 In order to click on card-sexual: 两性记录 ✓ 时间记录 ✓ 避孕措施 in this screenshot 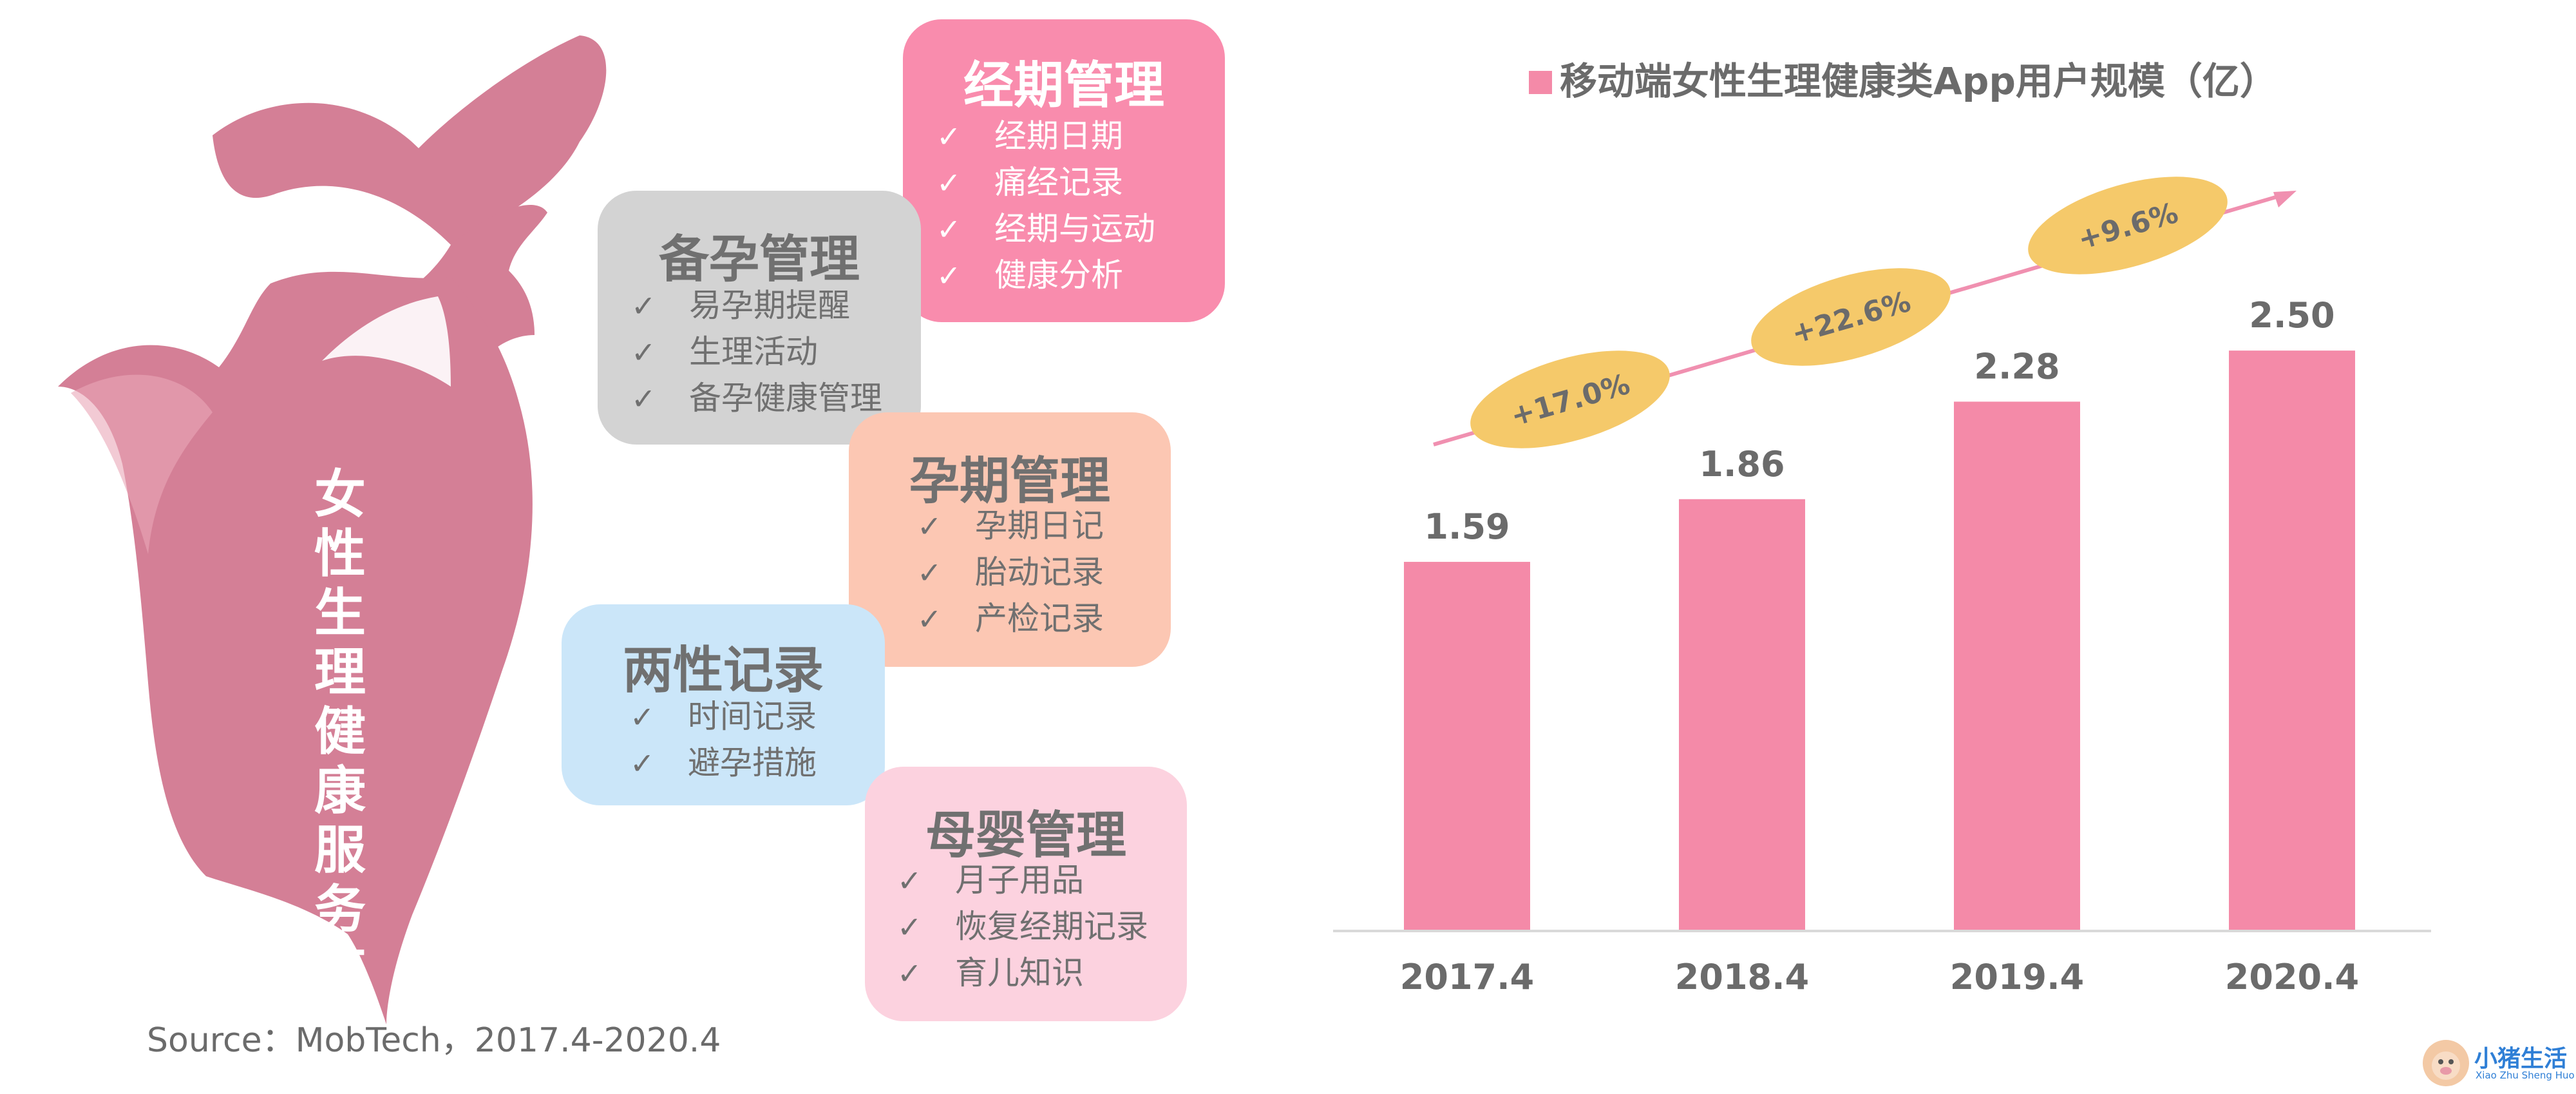, I will do `click(723, 704)`.